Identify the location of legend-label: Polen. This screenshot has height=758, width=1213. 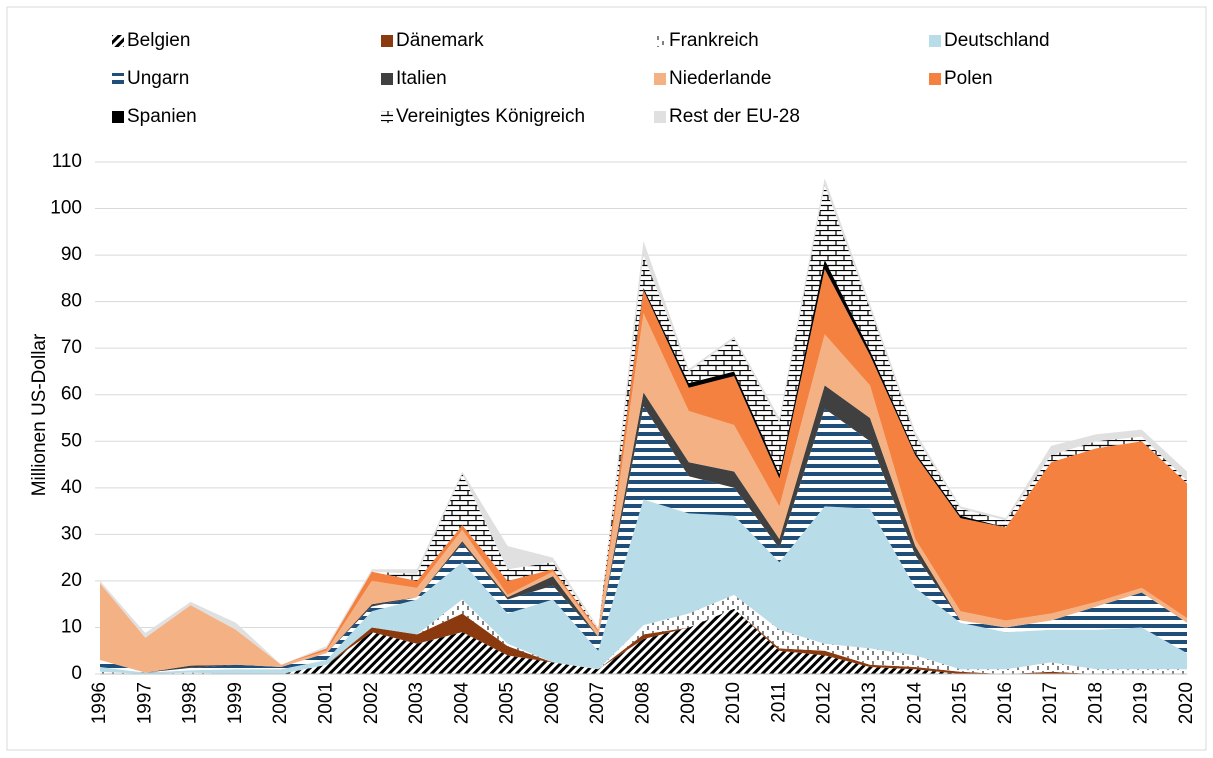
(968, 78).